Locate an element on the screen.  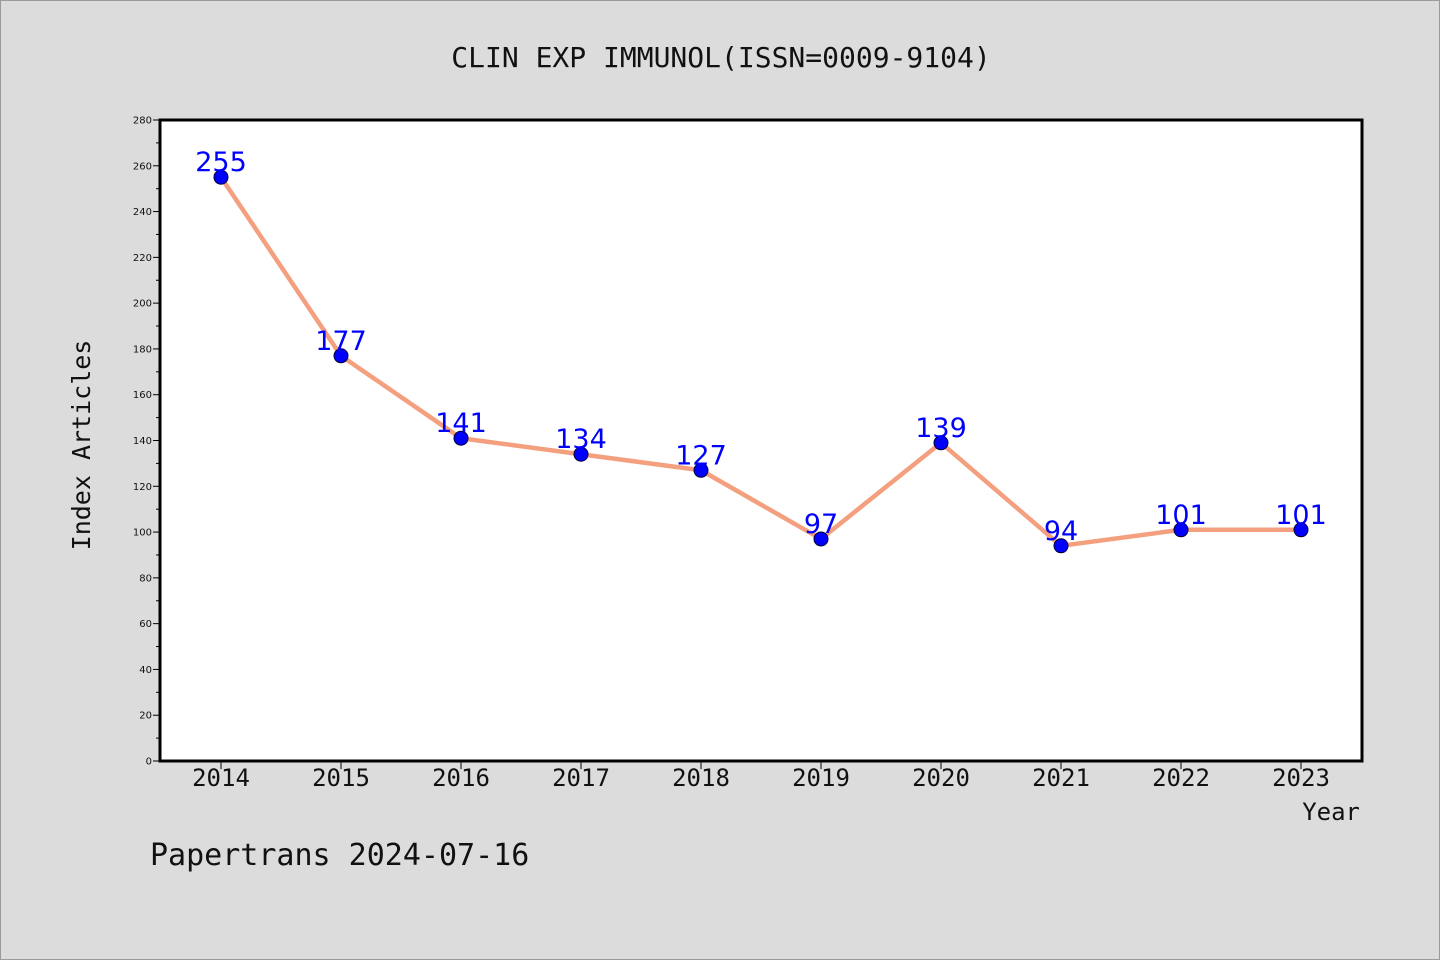
x-axis: 2014 2015 2016 2017 2018 2019 2020 2021 2022 2023 is located at coordinates (761, 776).